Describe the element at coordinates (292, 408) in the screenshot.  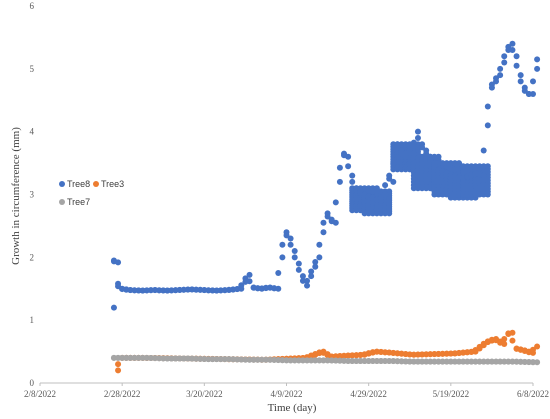
I see `x-axis-title: Time (day)` at that location.